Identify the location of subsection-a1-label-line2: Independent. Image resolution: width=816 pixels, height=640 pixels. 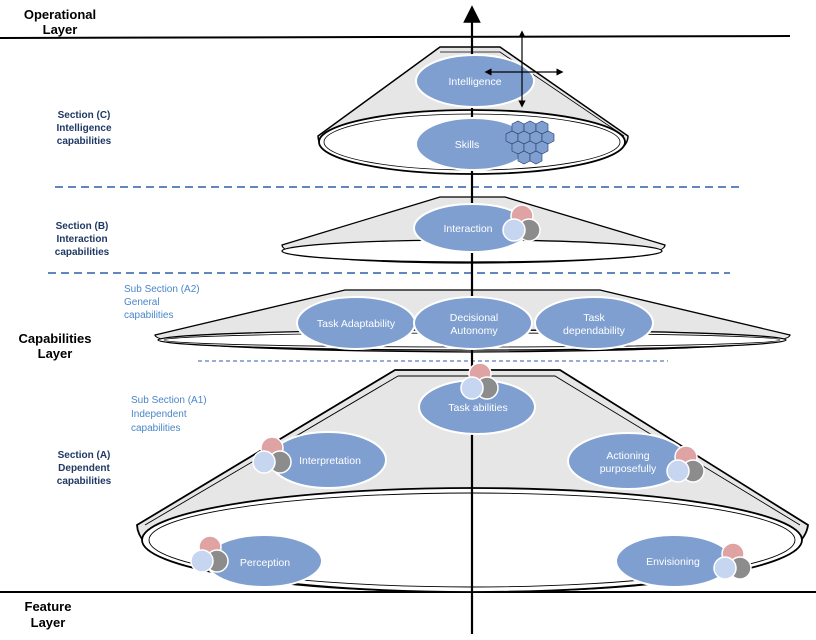
(159, 414).